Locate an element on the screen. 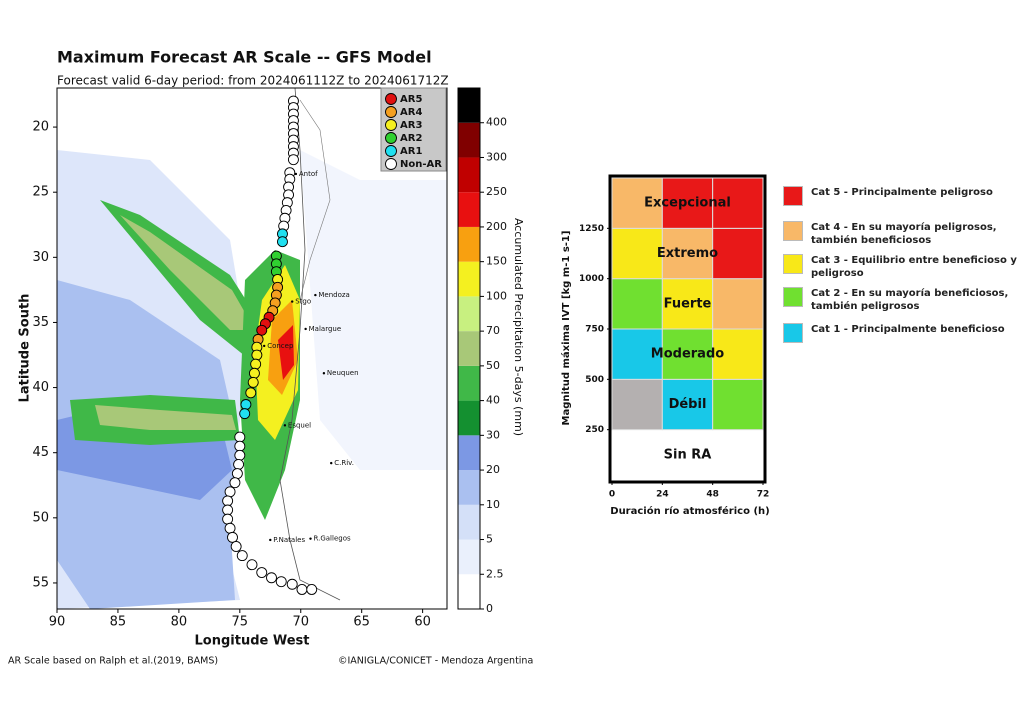 The height and width of the screenshot is (720, 1024). x-tick-label: 75 is located at coordinates (240, 622).